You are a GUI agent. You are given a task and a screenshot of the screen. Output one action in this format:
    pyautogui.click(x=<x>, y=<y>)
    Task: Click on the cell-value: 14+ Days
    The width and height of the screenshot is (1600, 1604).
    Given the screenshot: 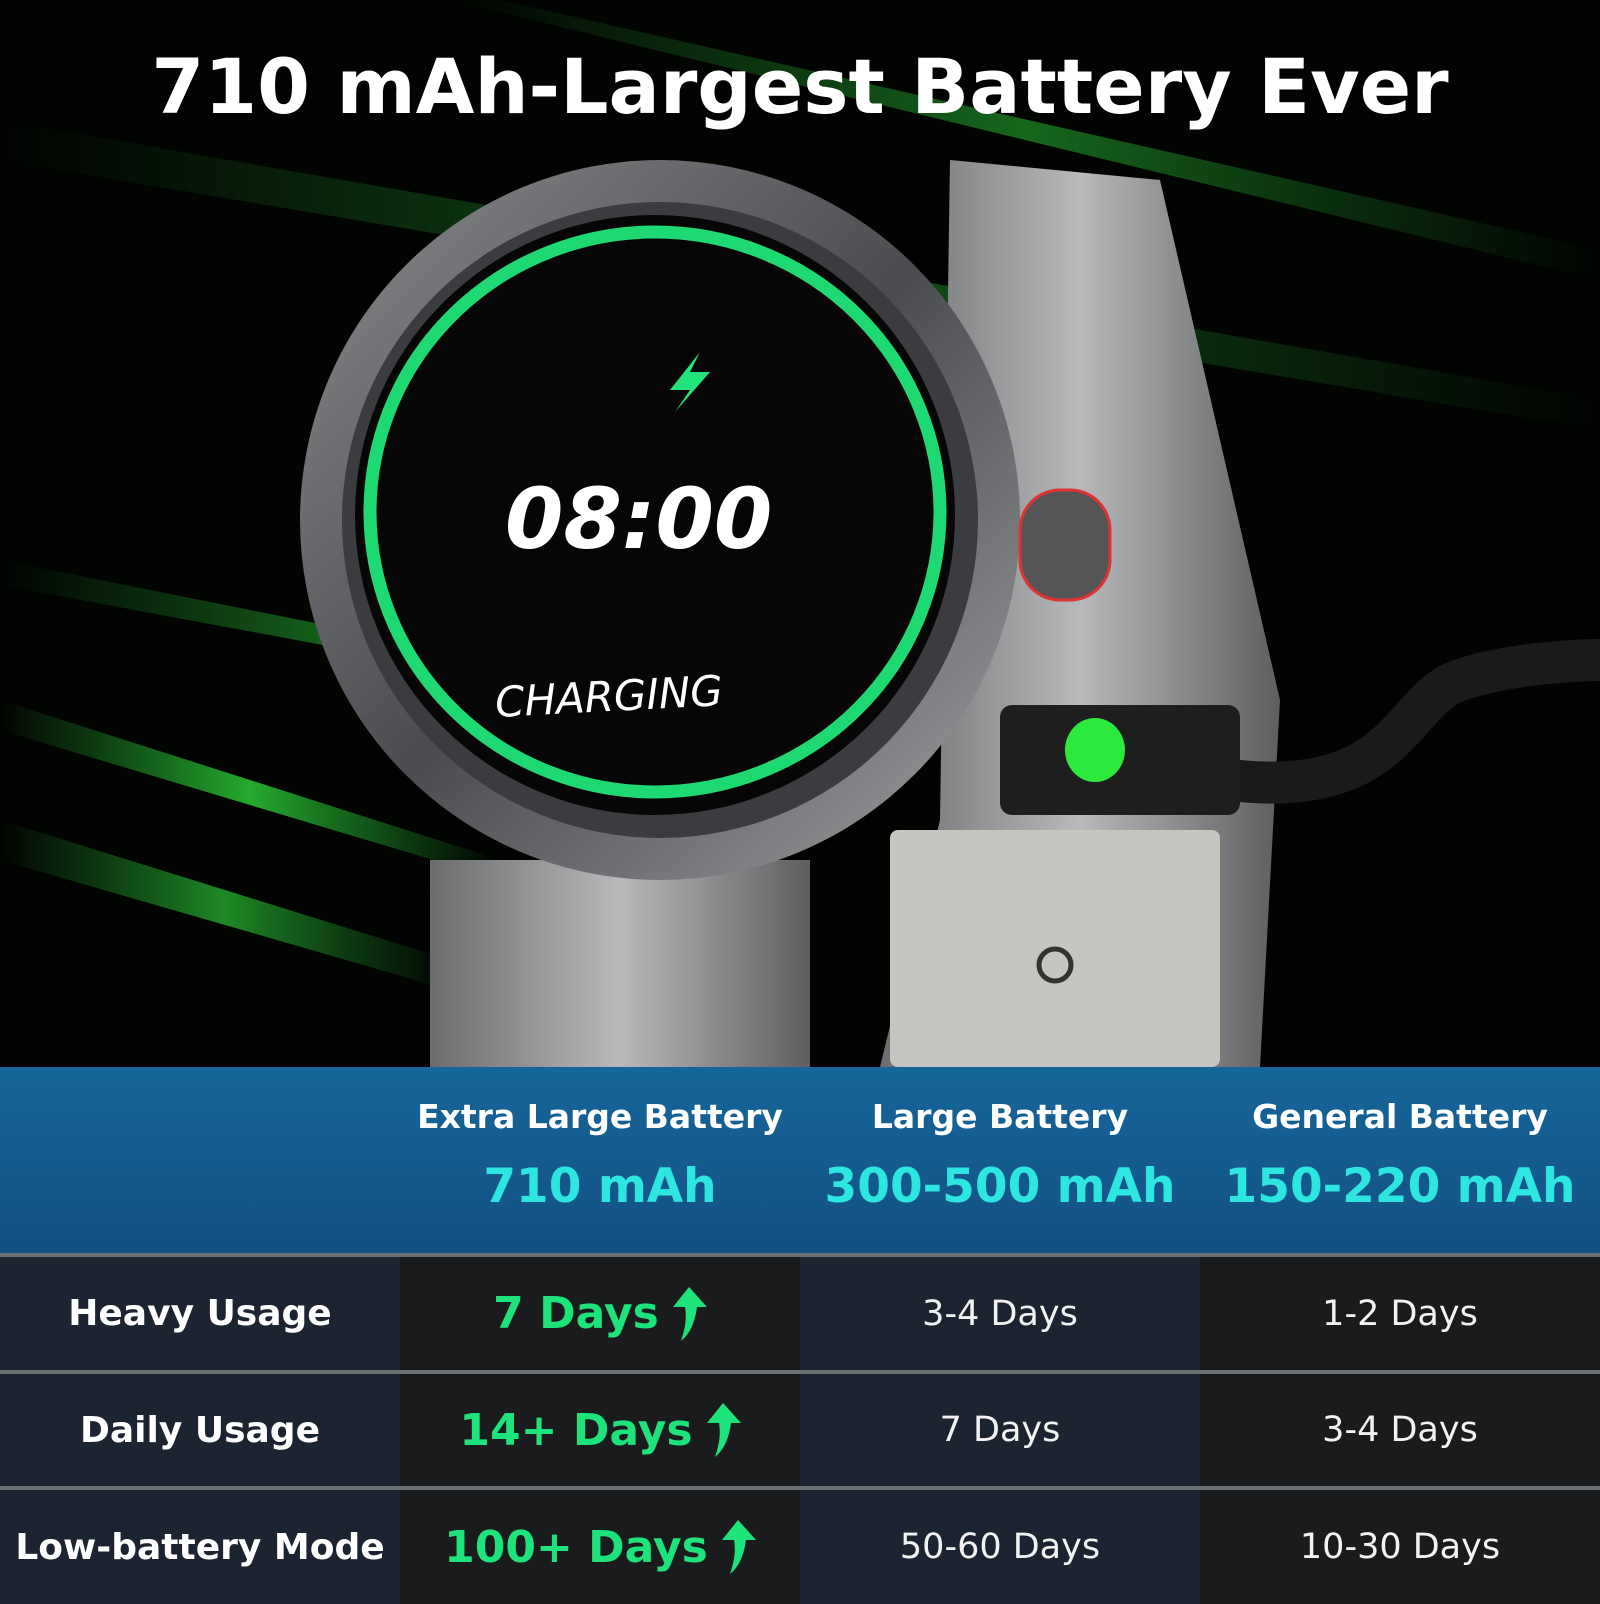 What is the action you would take?
    pyautogui.click(x=576, y=1430)
    